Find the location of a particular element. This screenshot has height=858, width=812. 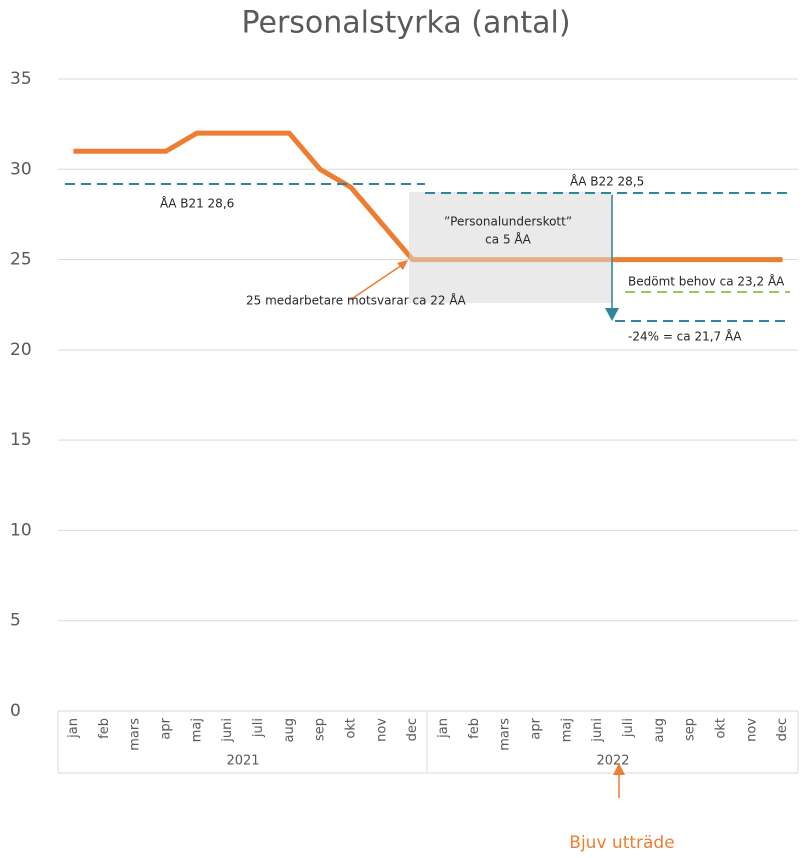

group-label: 2021 is located at coordinates (242, 761).